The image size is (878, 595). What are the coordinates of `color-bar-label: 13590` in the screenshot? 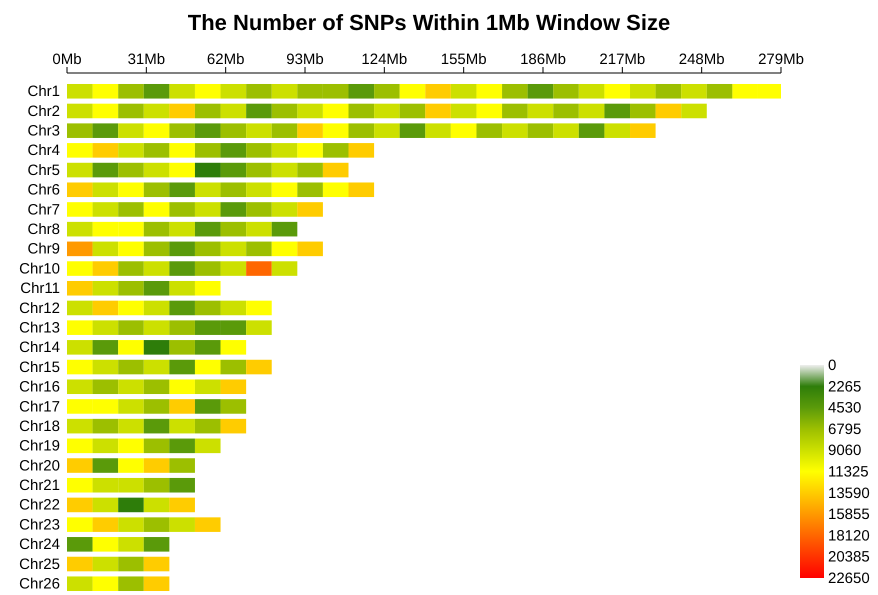 It's located at (849, 493).